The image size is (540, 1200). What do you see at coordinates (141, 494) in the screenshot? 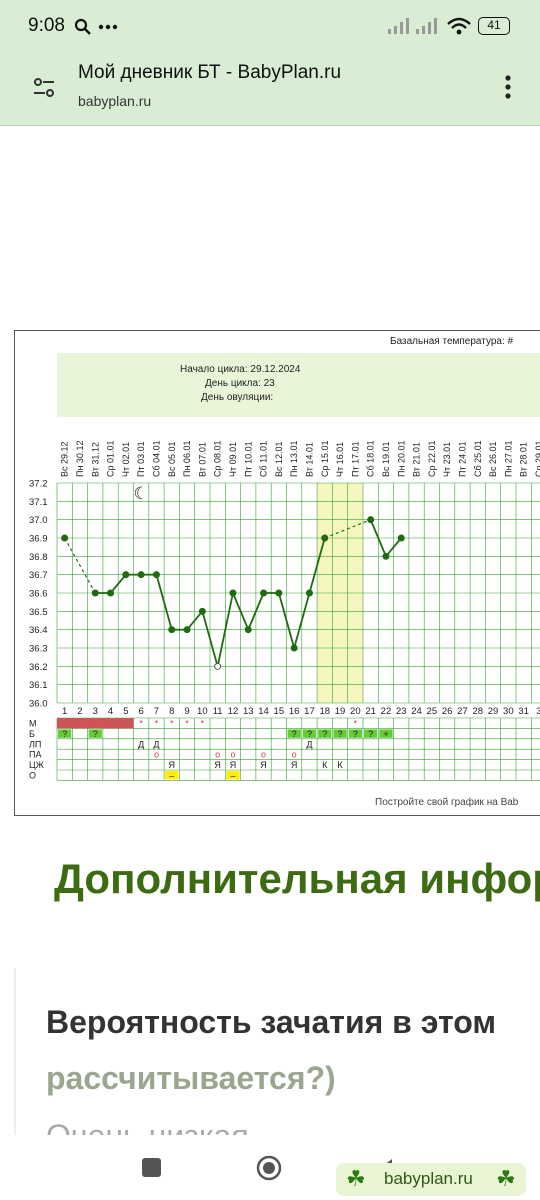
I see `moon-icon: ☾` at bounding box center [141, 494].